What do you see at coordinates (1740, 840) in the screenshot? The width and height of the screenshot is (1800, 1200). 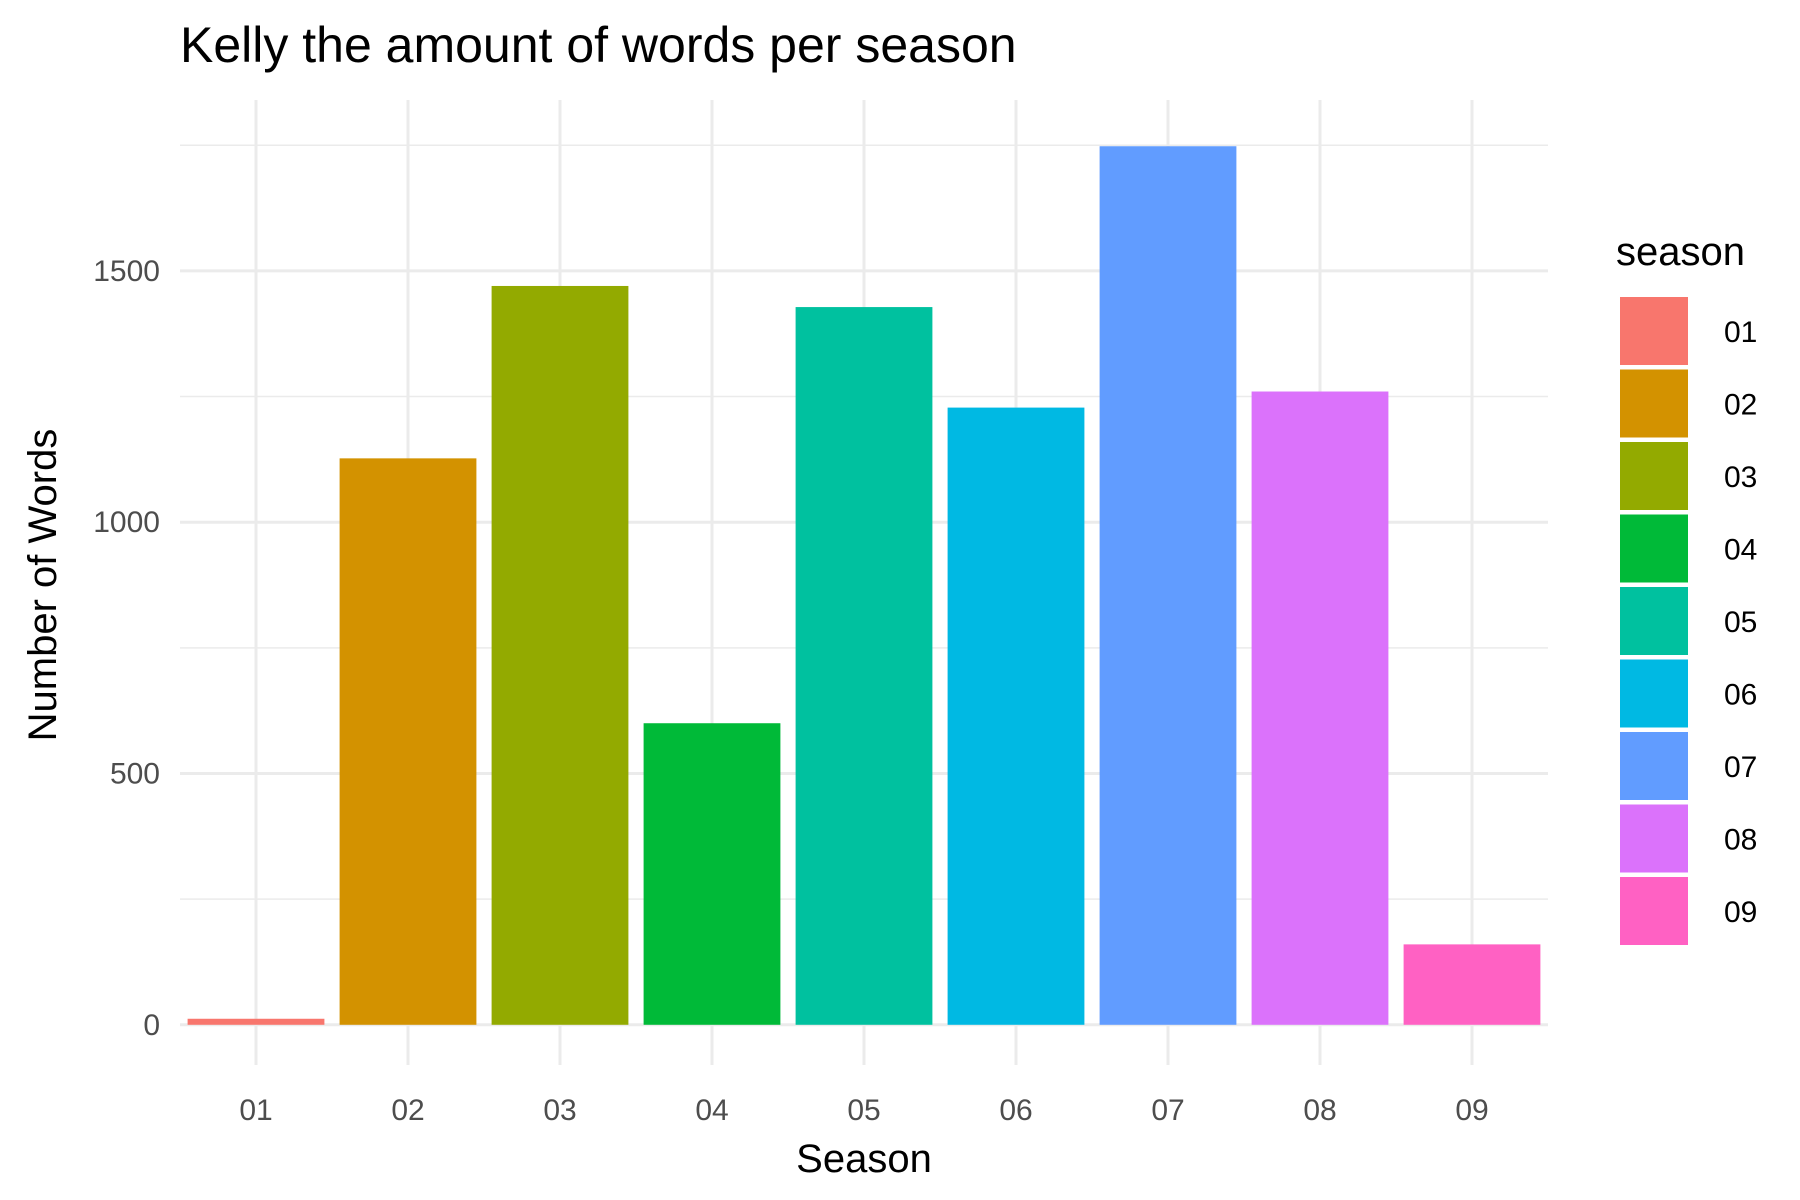 I see `legend-label-08: 08` at bounding box center [1740, 840].